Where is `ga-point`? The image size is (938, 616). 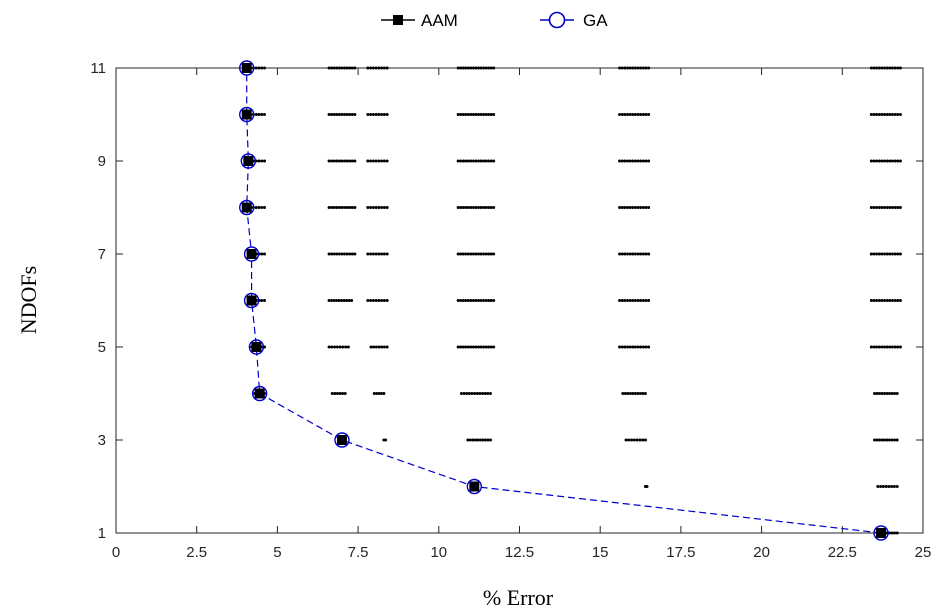 ga-point is located at coordinates (881, 533).